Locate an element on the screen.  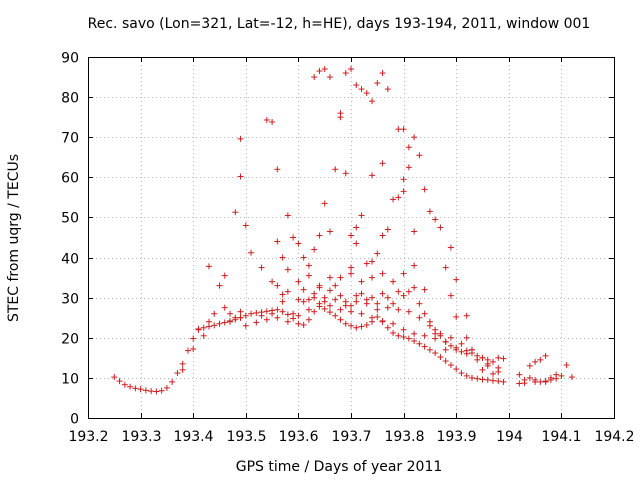
x-tick-label: 193.6 is located at coordinates (298, 437).